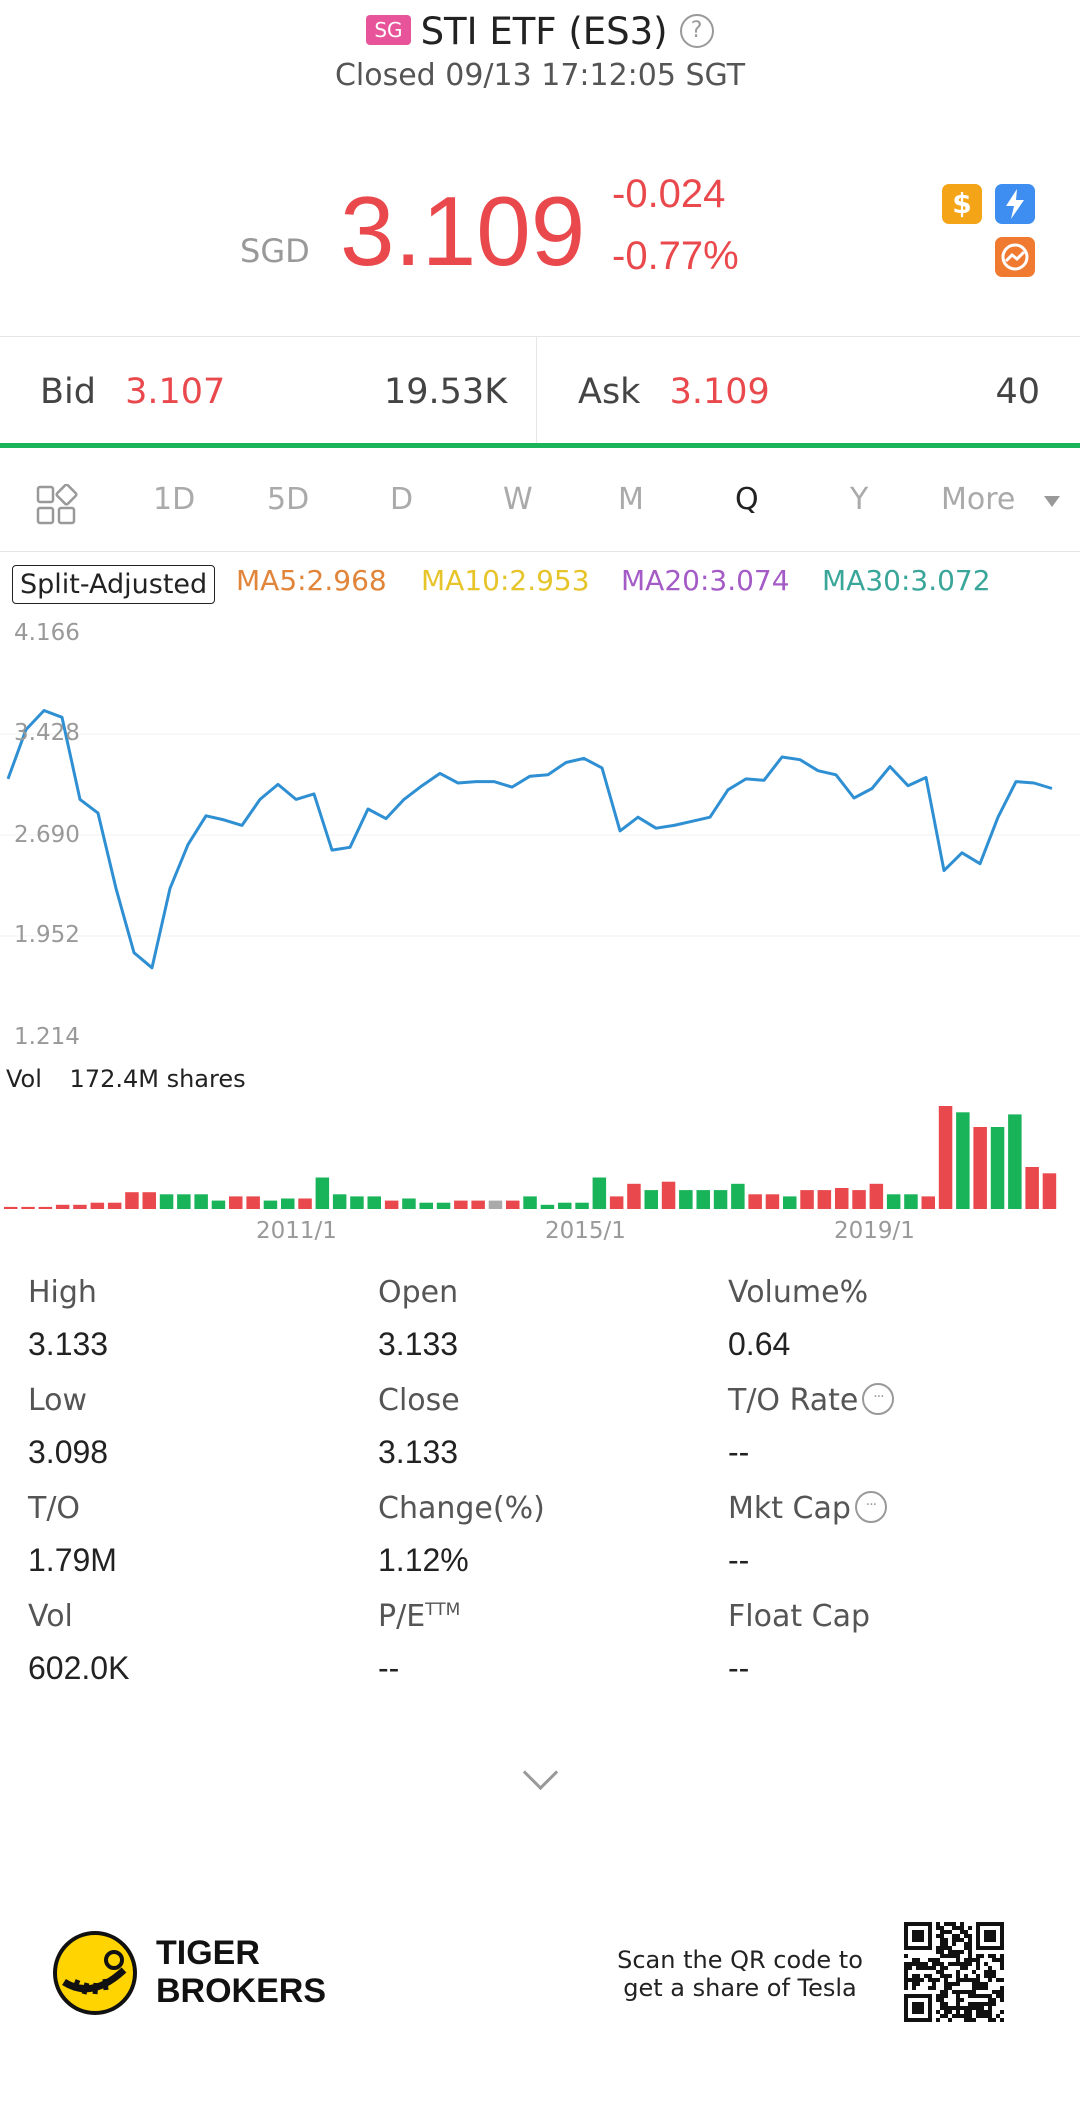 This screenshot has height=2126, width=1080. What do you see at coordinates (540, 505) in the screenshot?
I see `period-tabs: 1D 5D D W M Q Y More` at bounding box center [540, 505].